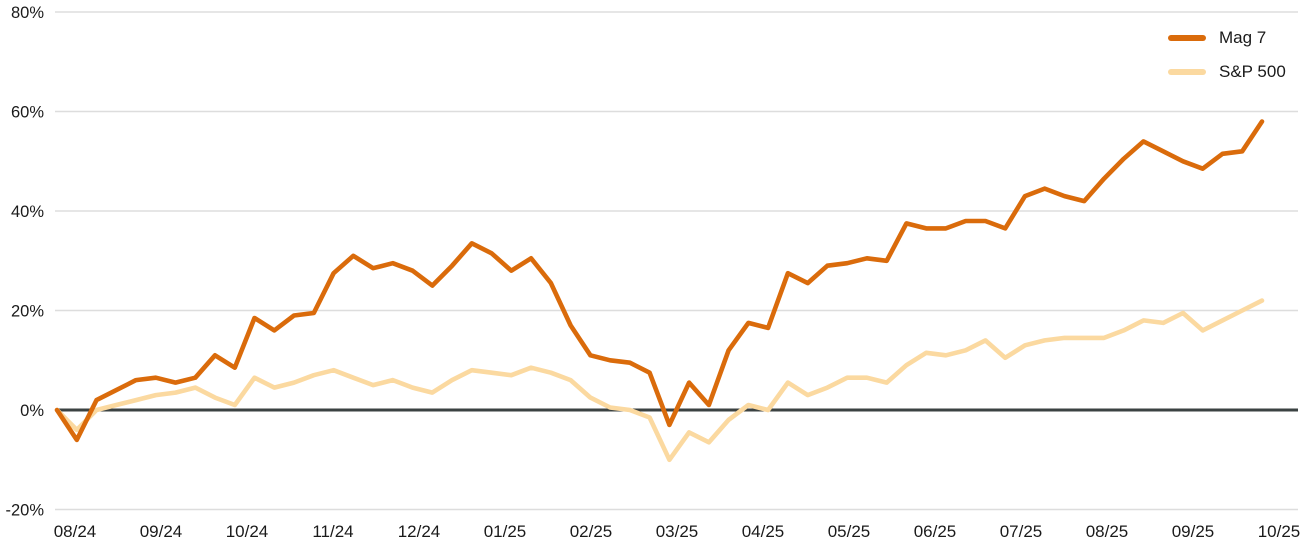 The height and width of the screenshot is (545, 1300). What do you see at coordinates (1193, 531) in the screenshot?
I see `x-tick-label: 09/25` at bounding box center [1193, 531].